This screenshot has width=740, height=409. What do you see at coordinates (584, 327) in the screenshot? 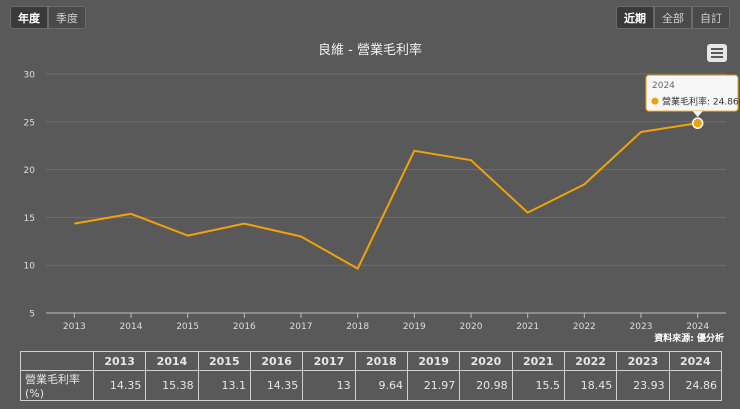
I see `x-tick-label: 2022` at bounding box center [584, 327].